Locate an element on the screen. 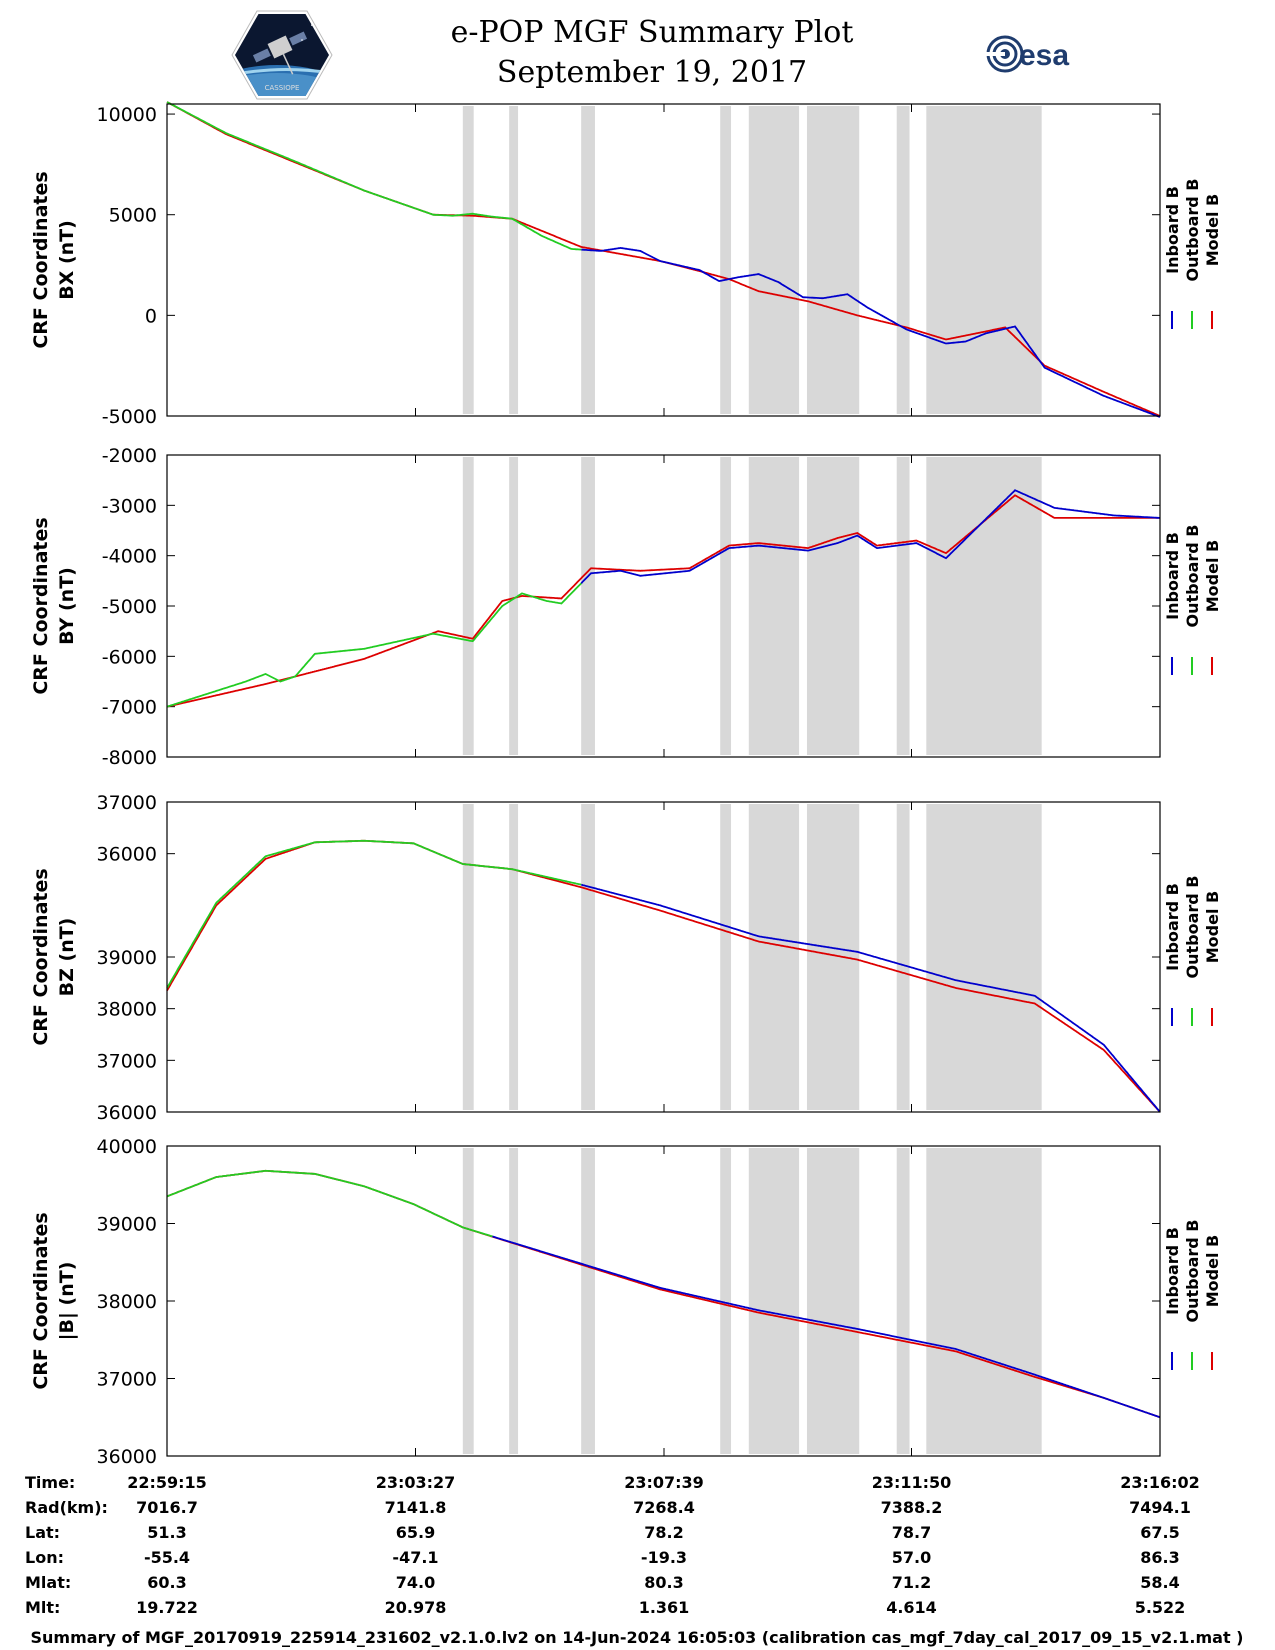 The image size is (1275, 1650). cassiope-logo-text: CASSIOPE is located at coordinates (282, 88).